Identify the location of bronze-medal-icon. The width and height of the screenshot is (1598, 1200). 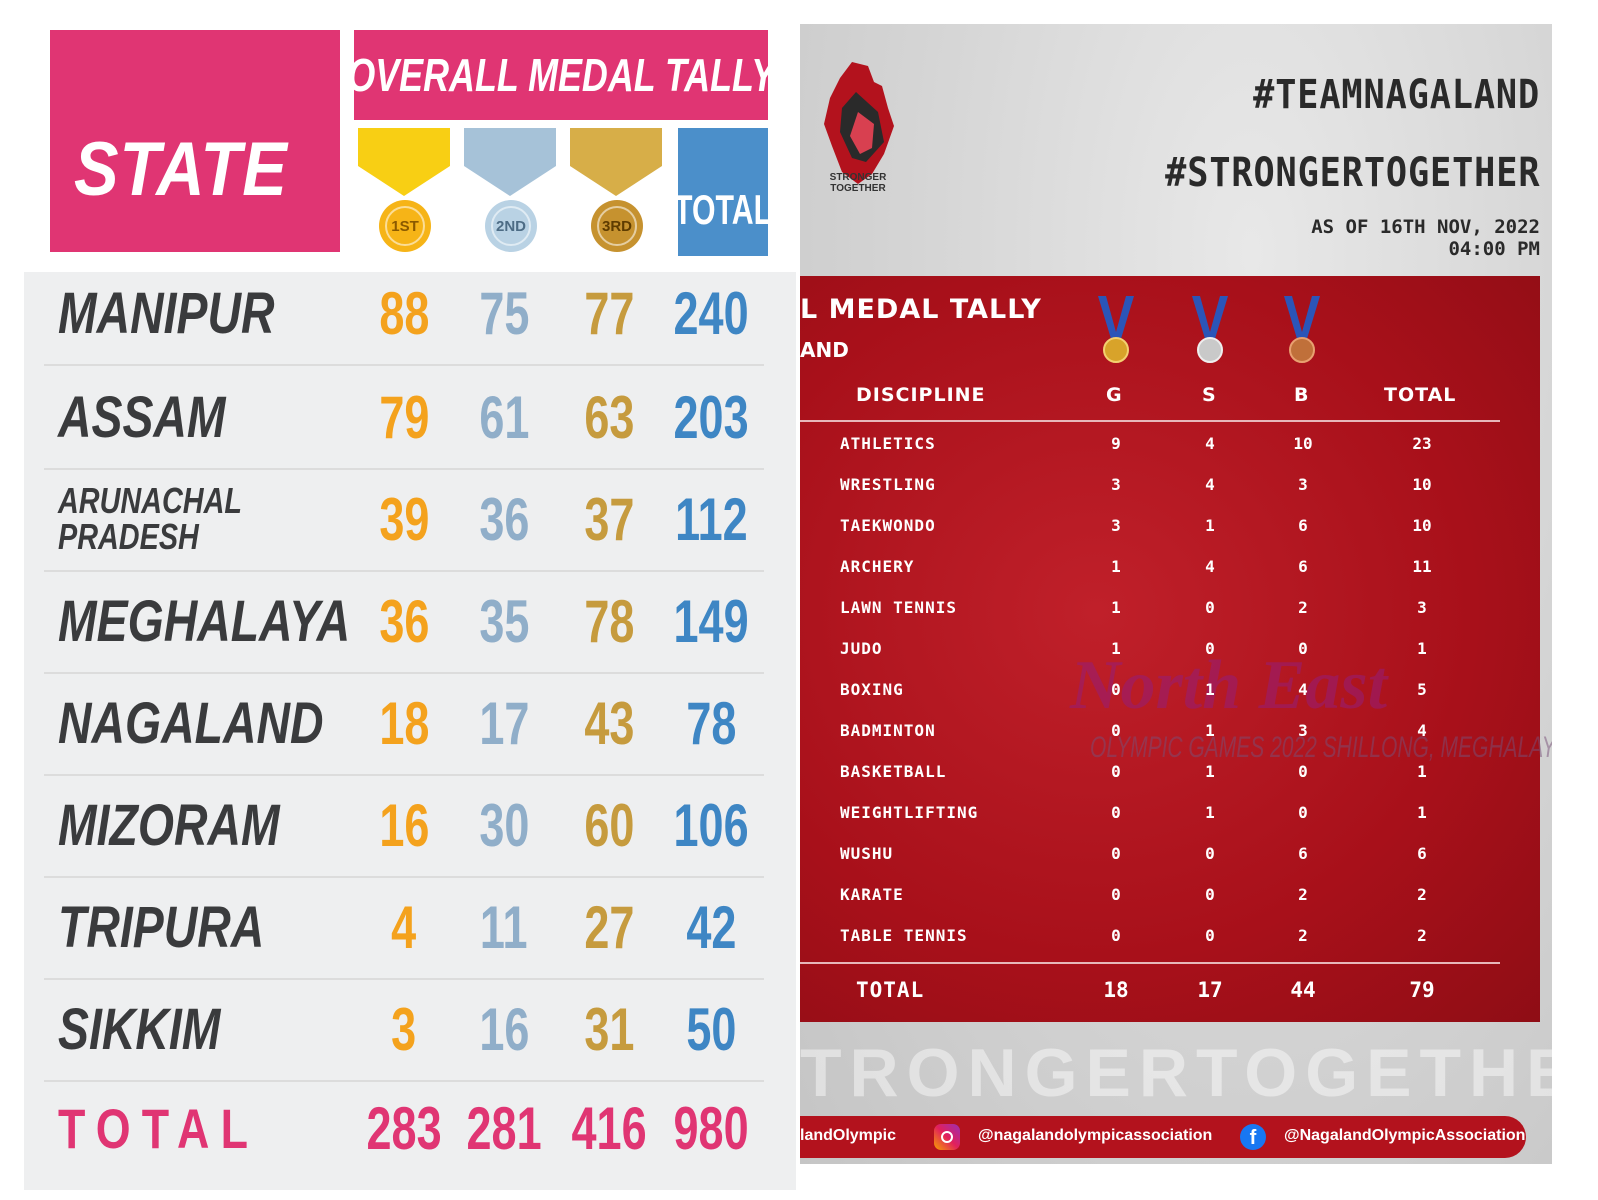
(1302, 329).